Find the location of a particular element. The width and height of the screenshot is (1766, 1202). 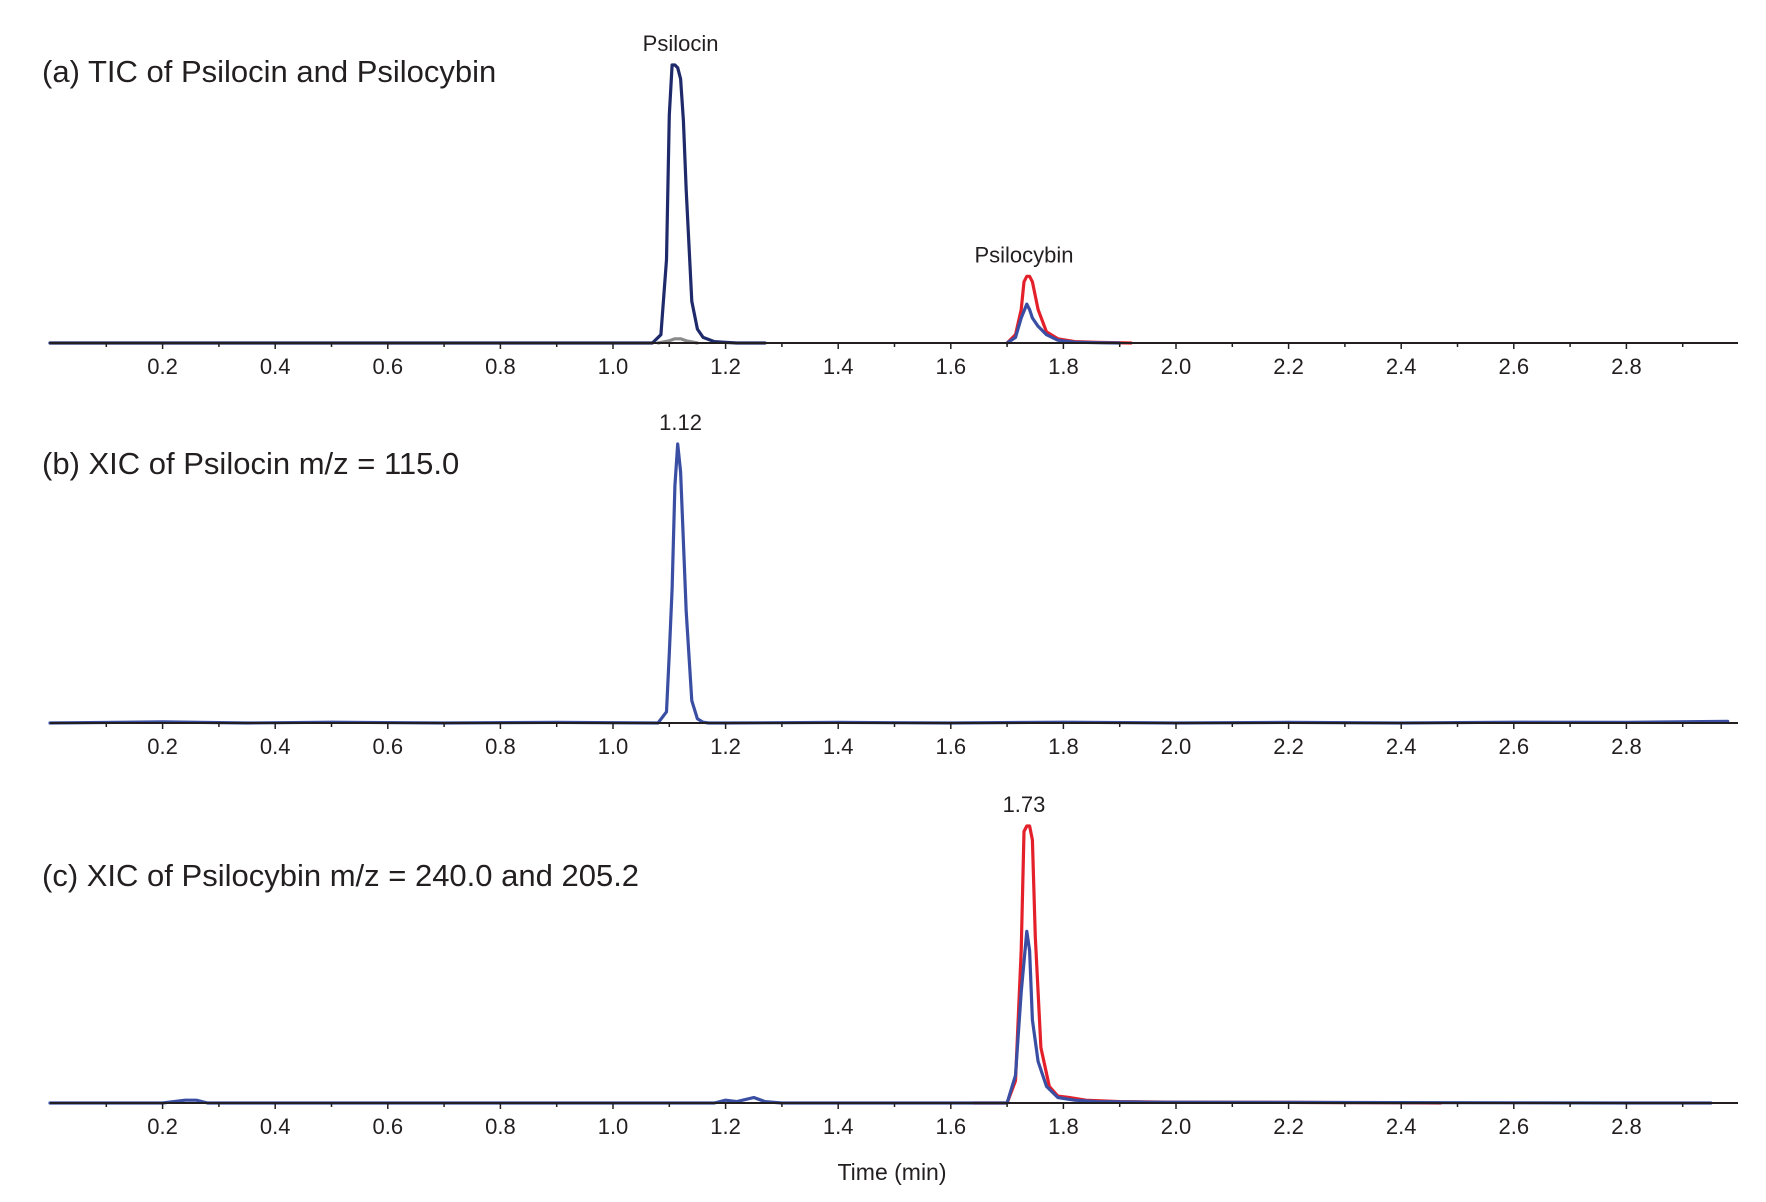

panel-b-tick-label: 2.6 is located at coordinates (1514, 746).